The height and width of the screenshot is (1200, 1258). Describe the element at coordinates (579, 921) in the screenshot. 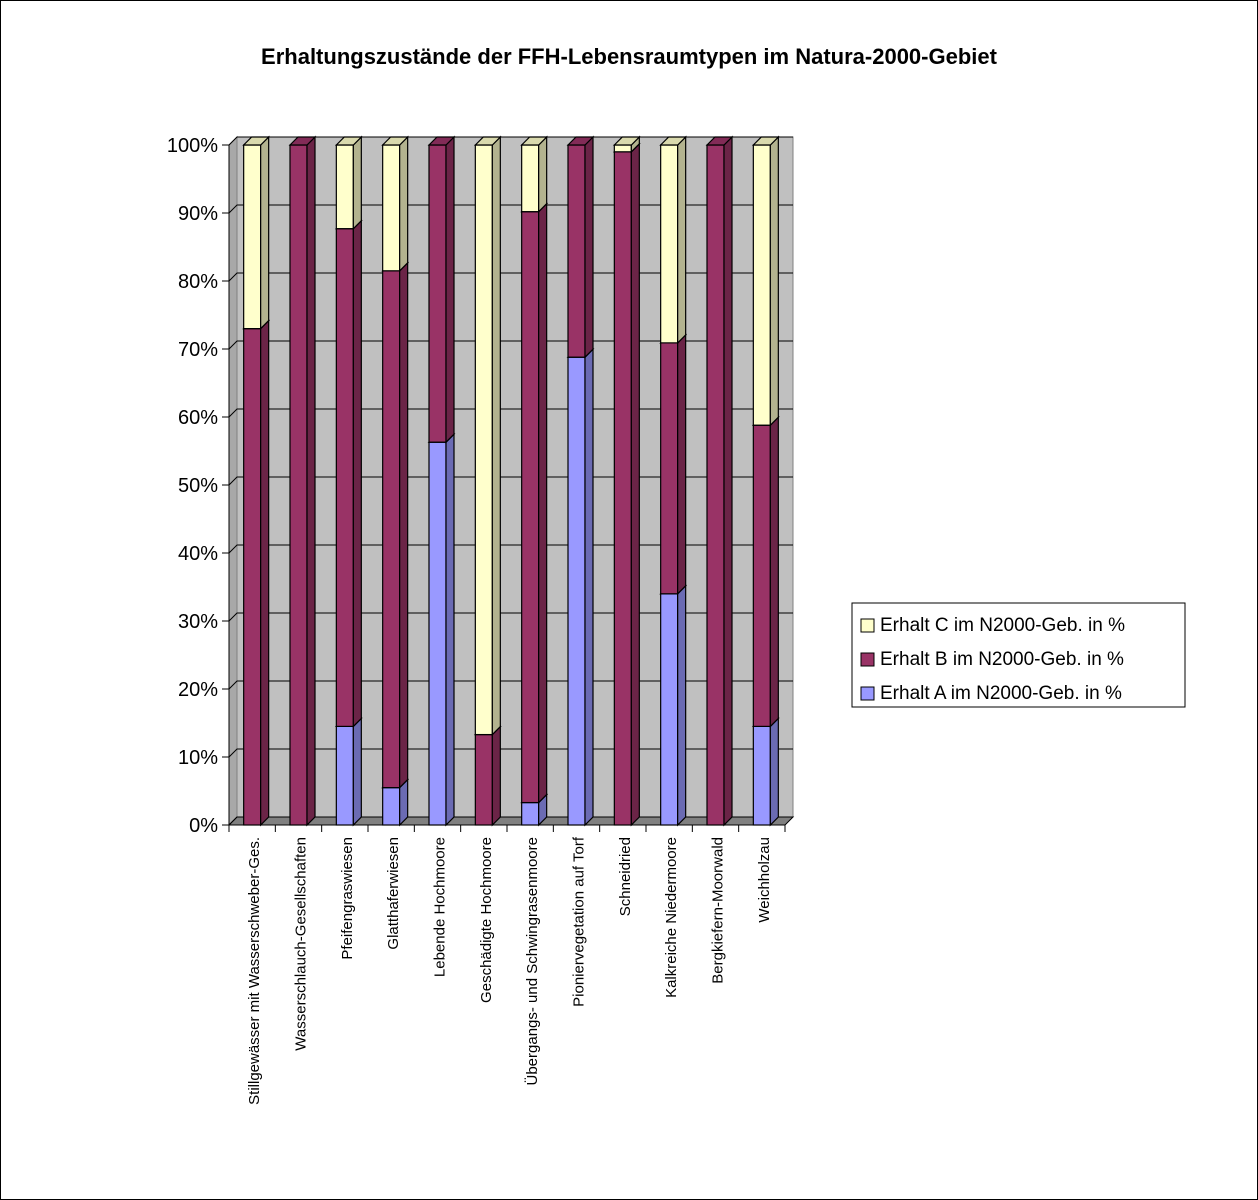

I see `x-tick-label: Pioniervegetation auf Torf` at that location.